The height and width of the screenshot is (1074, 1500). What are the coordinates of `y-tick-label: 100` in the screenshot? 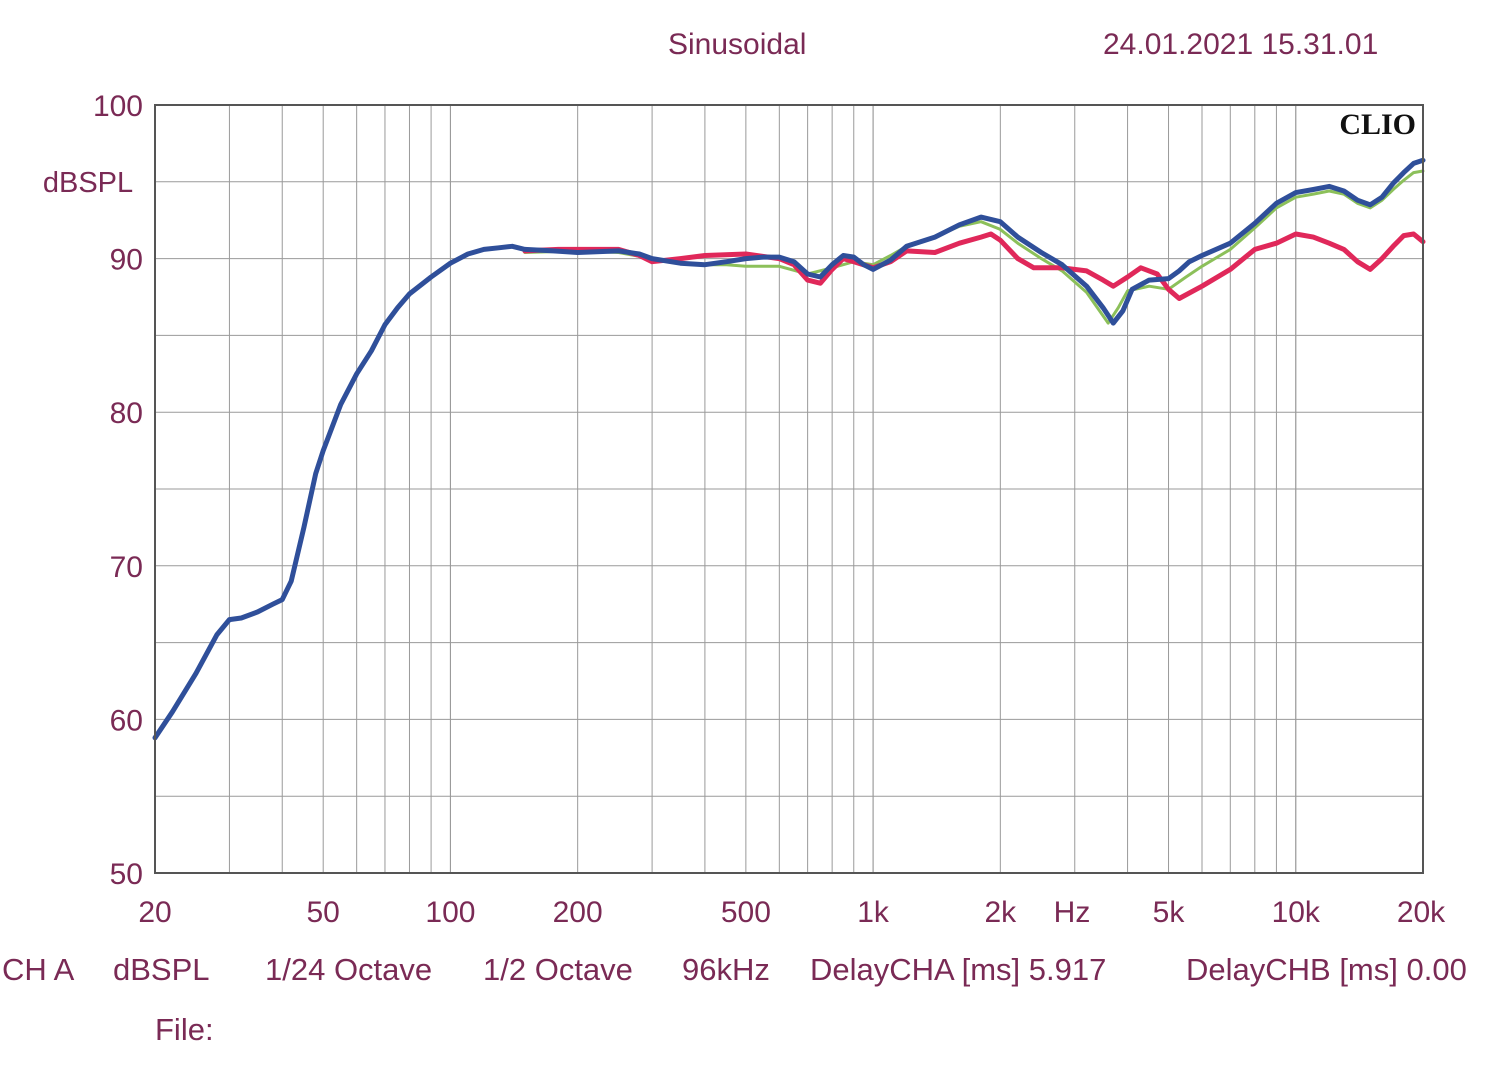 It's located at (118, 106).